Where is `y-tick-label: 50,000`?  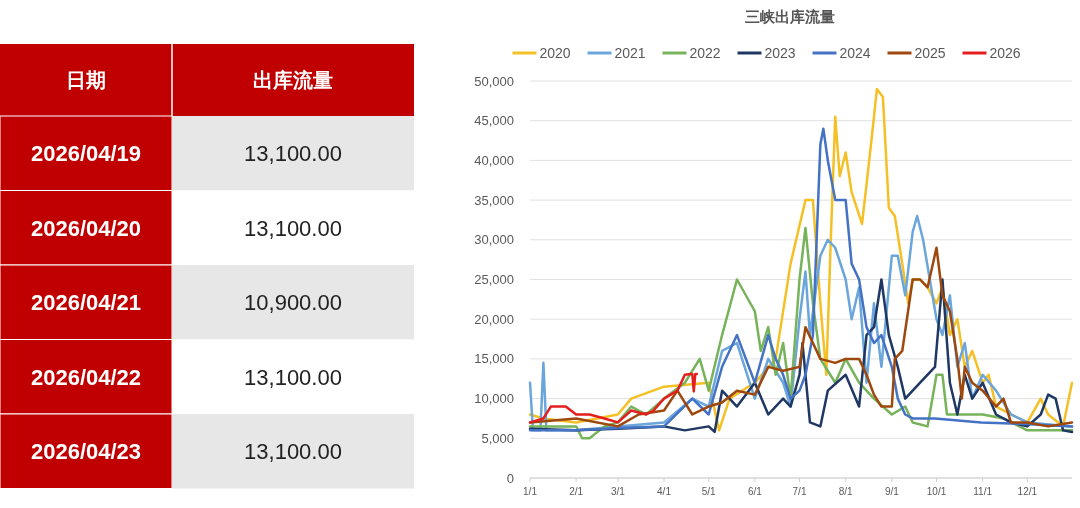 y-tick-label: 50,000 is located at coordinates (494, 81).